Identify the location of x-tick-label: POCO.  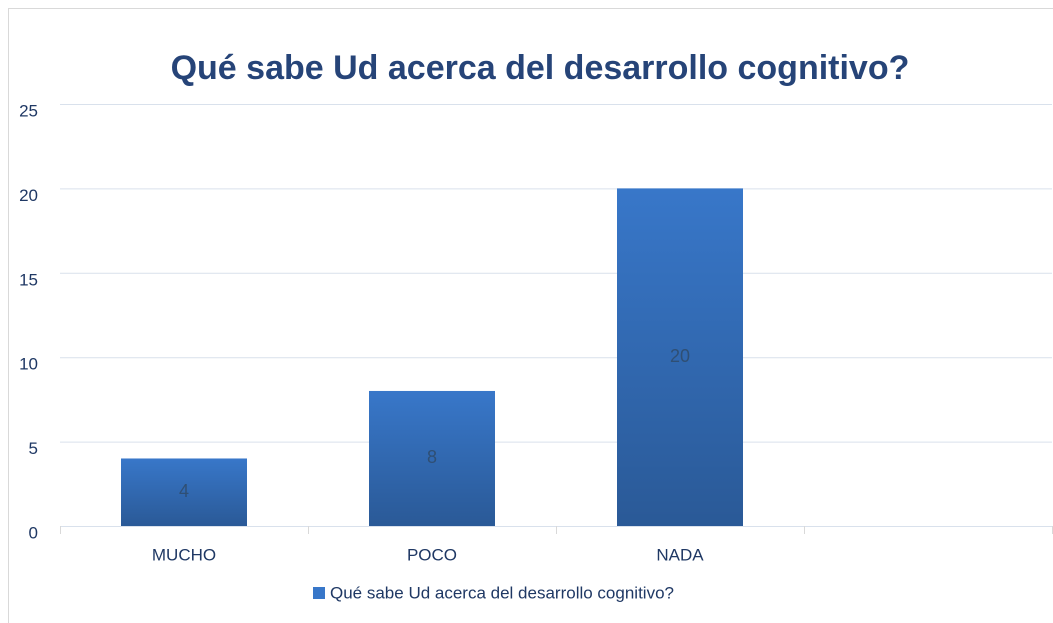
(432, 554).